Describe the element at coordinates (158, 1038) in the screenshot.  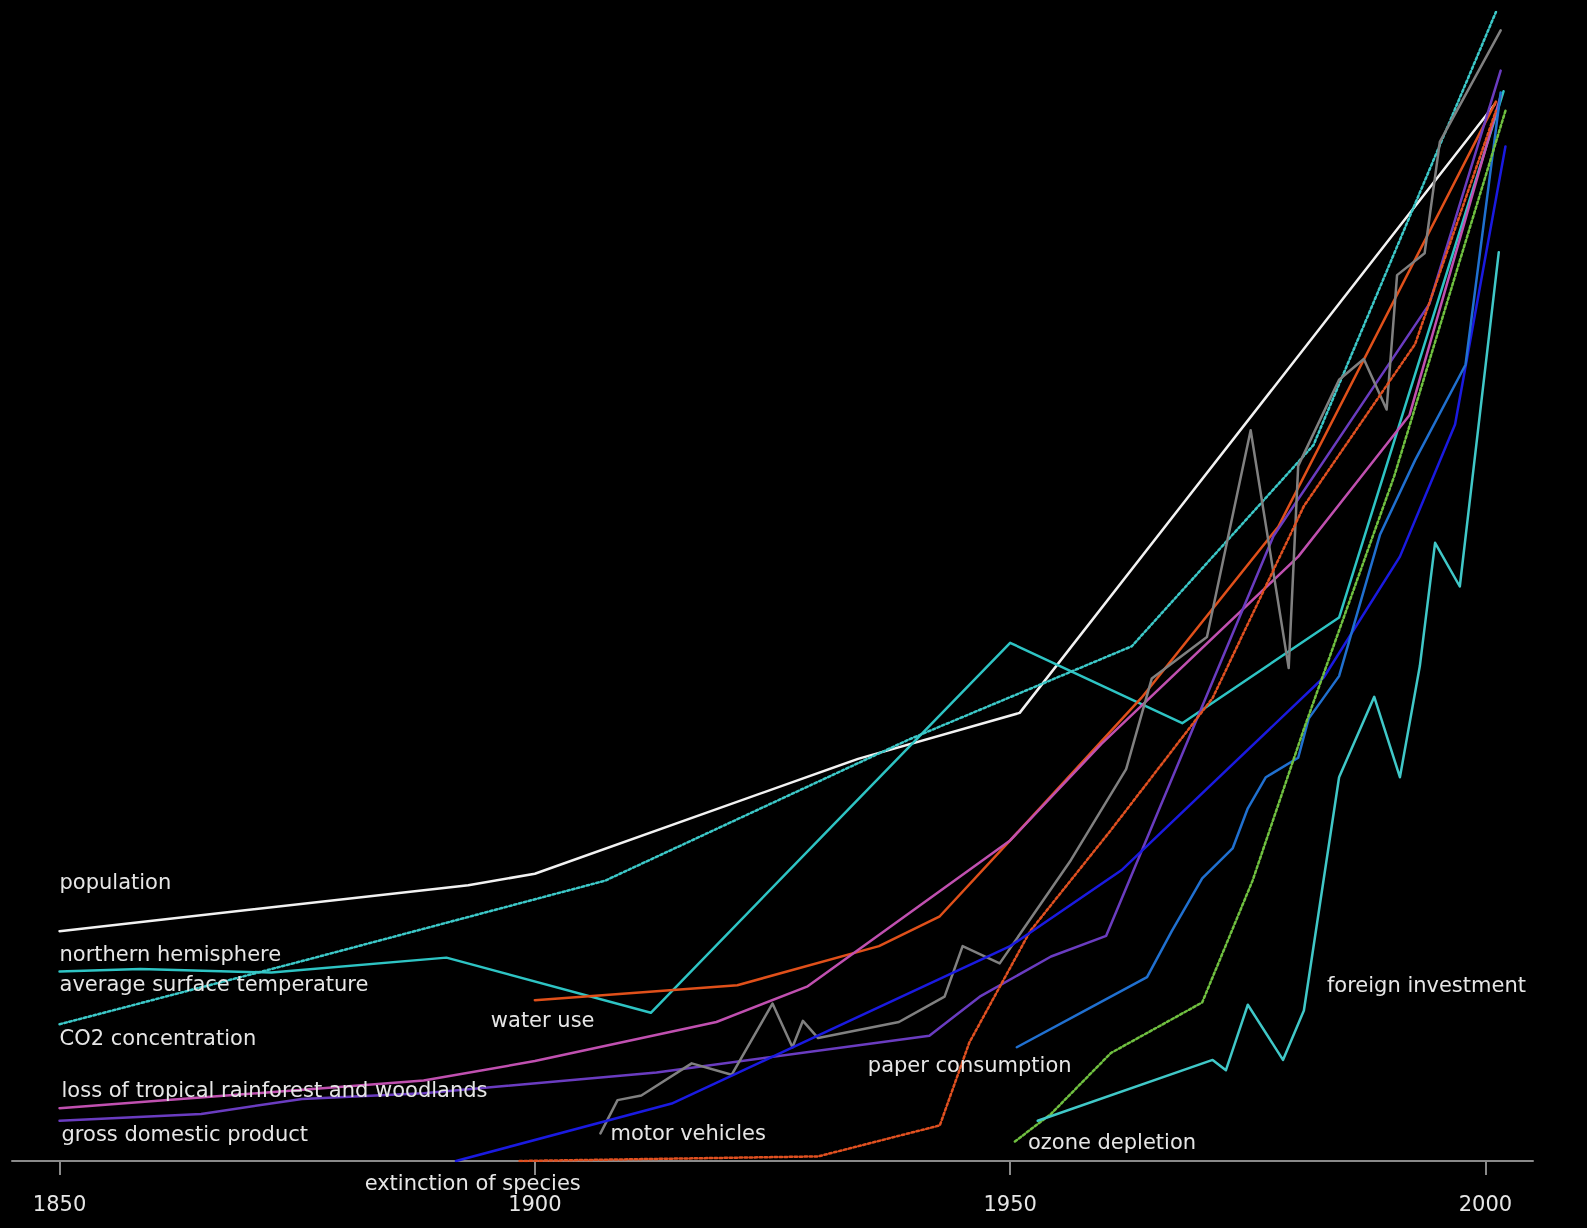
I see `series-label: CO2 concentration` at that location.